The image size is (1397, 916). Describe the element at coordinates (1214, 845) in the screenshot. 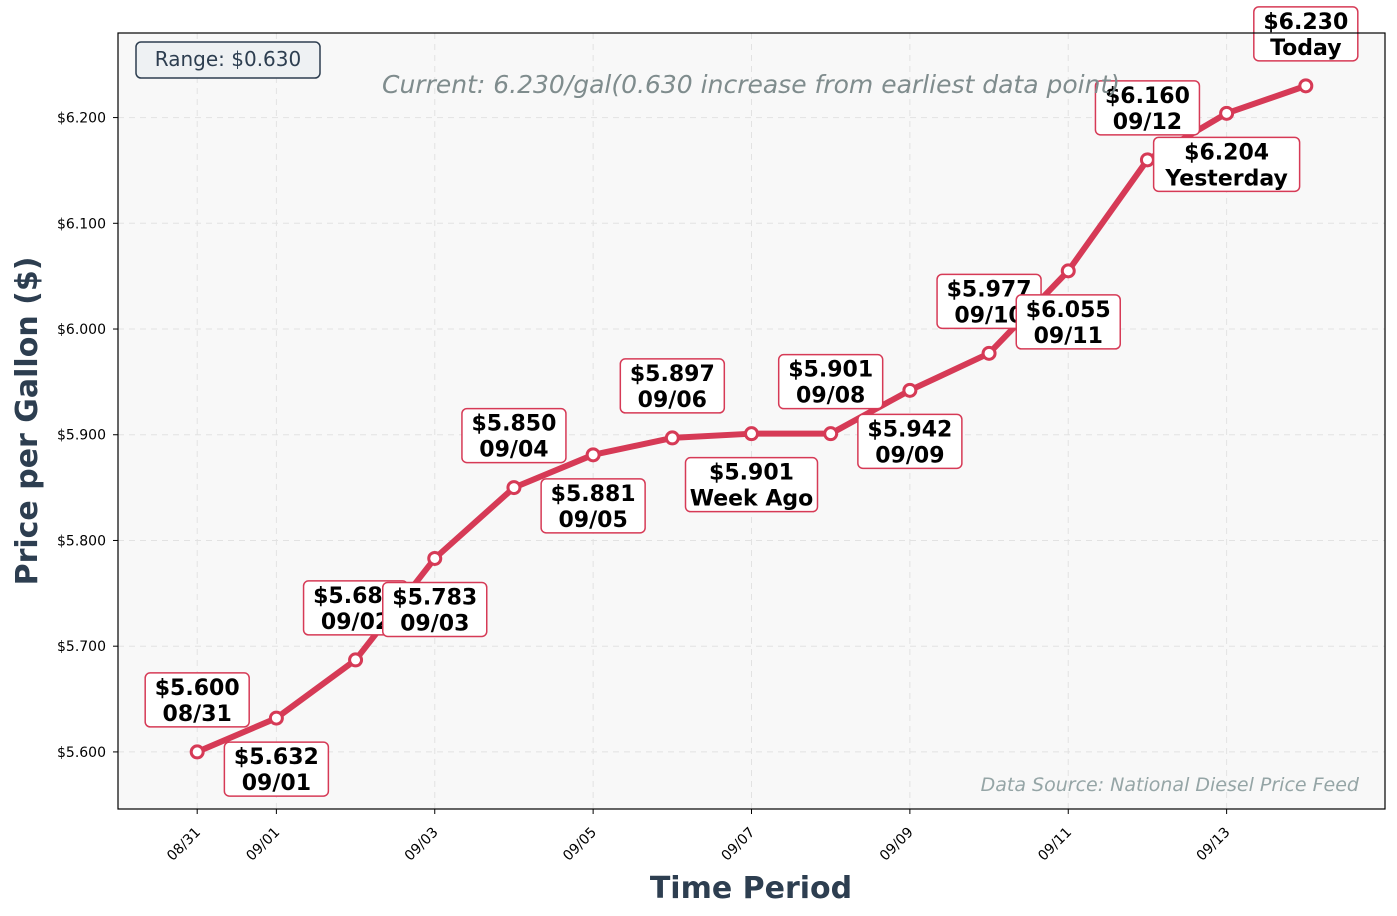

I see `x-tick-label: 09/13` at that location.